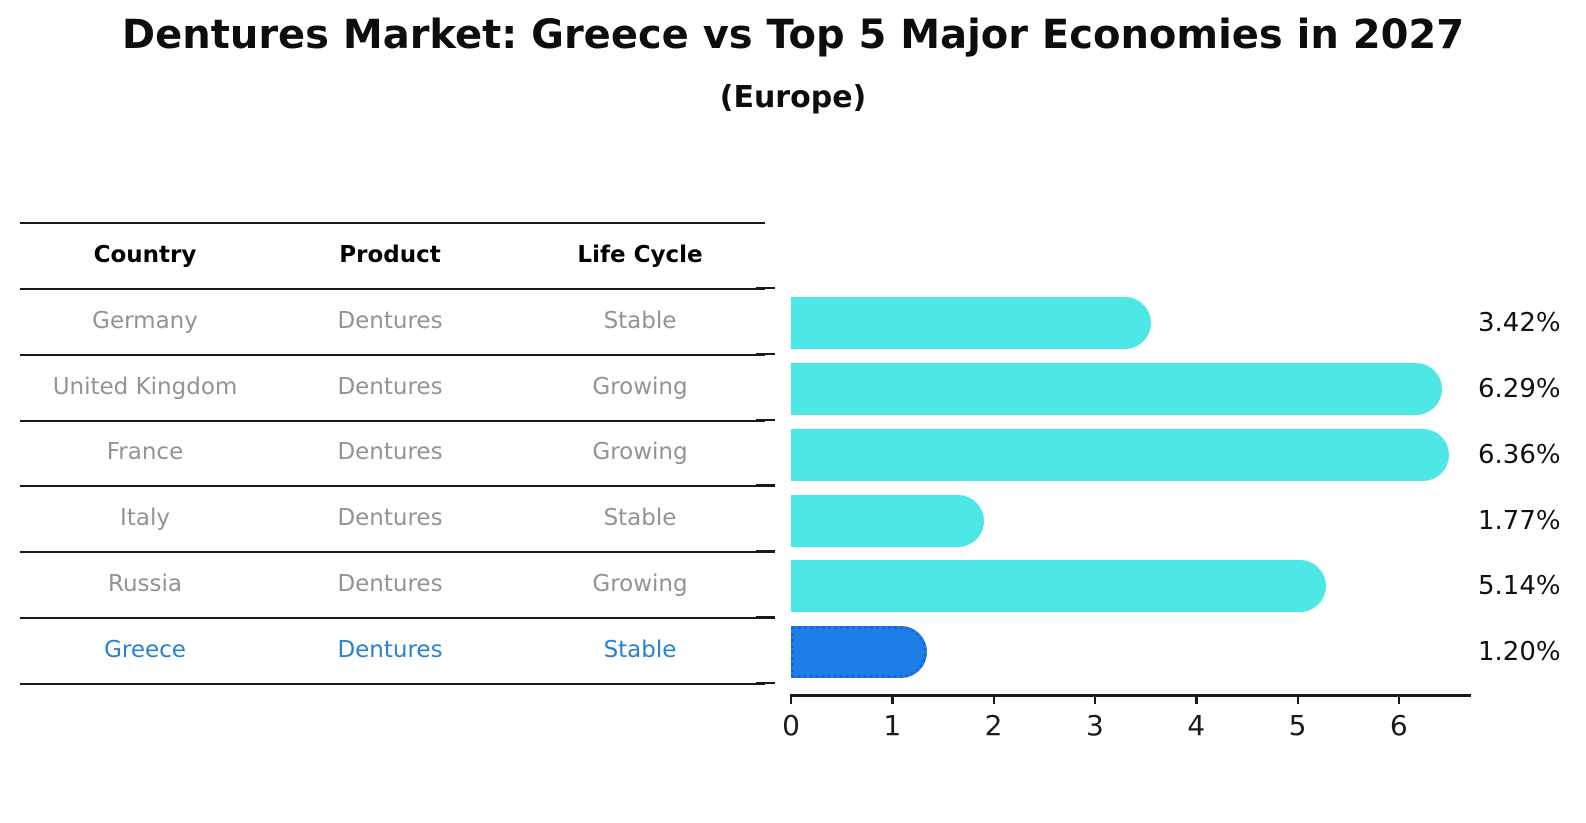 This screenshot has width=1586, height=823. What do you see at coordinates (791, 725) in the screenshot?
I see `x-axis-tick-label: 0` at bounding box center [791, 725].